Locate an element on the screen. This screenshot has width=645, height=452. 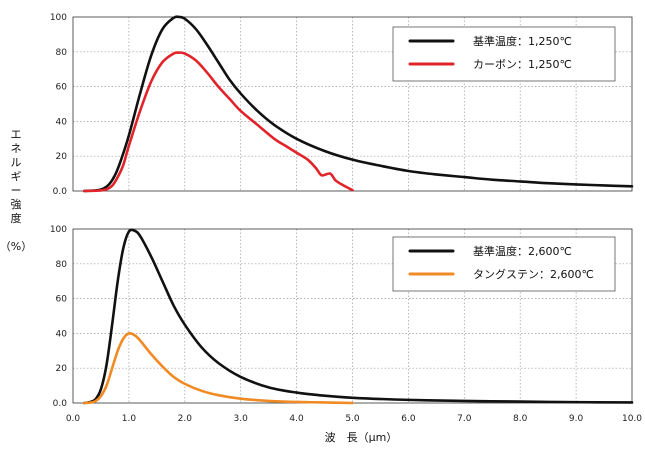
x-tick-label: 6.0 is located at coordinates (408, 419).